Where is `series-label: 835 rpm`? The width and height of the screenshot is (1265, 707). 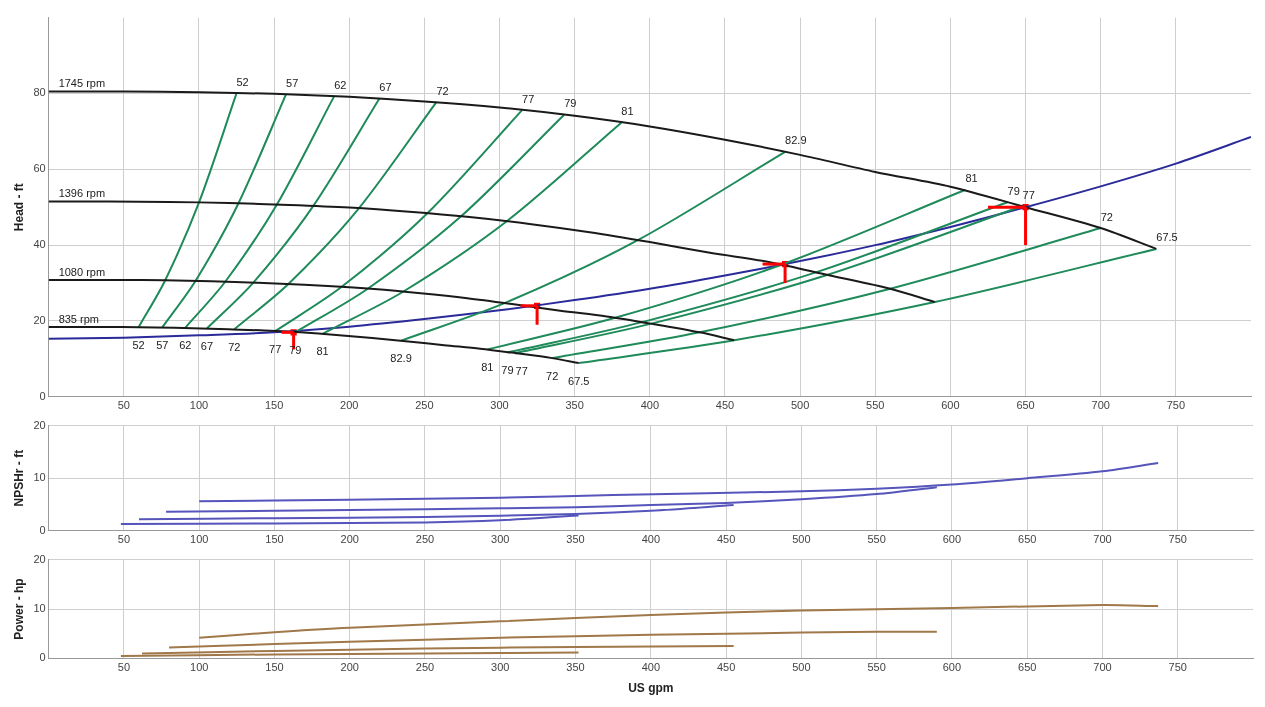
series-label: 835 rpm is located at coordinates (78, 318).